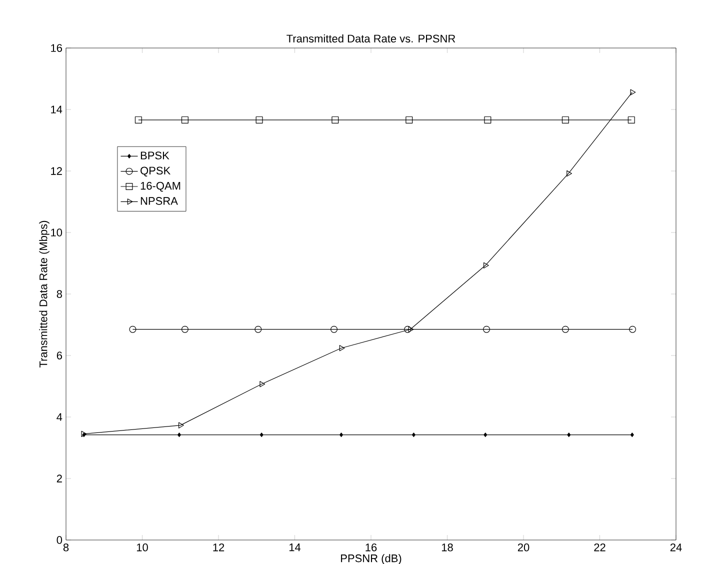  What do you see at coordinates (56, 171) in the screenshot?
I see `y-tick-label: 12` at bounding box center [56, 171].